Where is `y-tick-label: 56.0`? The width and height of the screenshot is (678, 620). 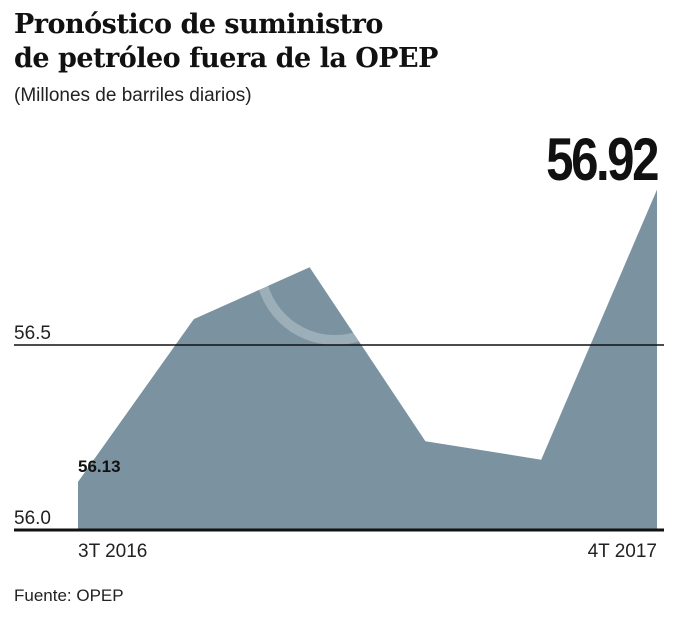
y-tick-label: 56.0 is located at coordinates (32, 518).